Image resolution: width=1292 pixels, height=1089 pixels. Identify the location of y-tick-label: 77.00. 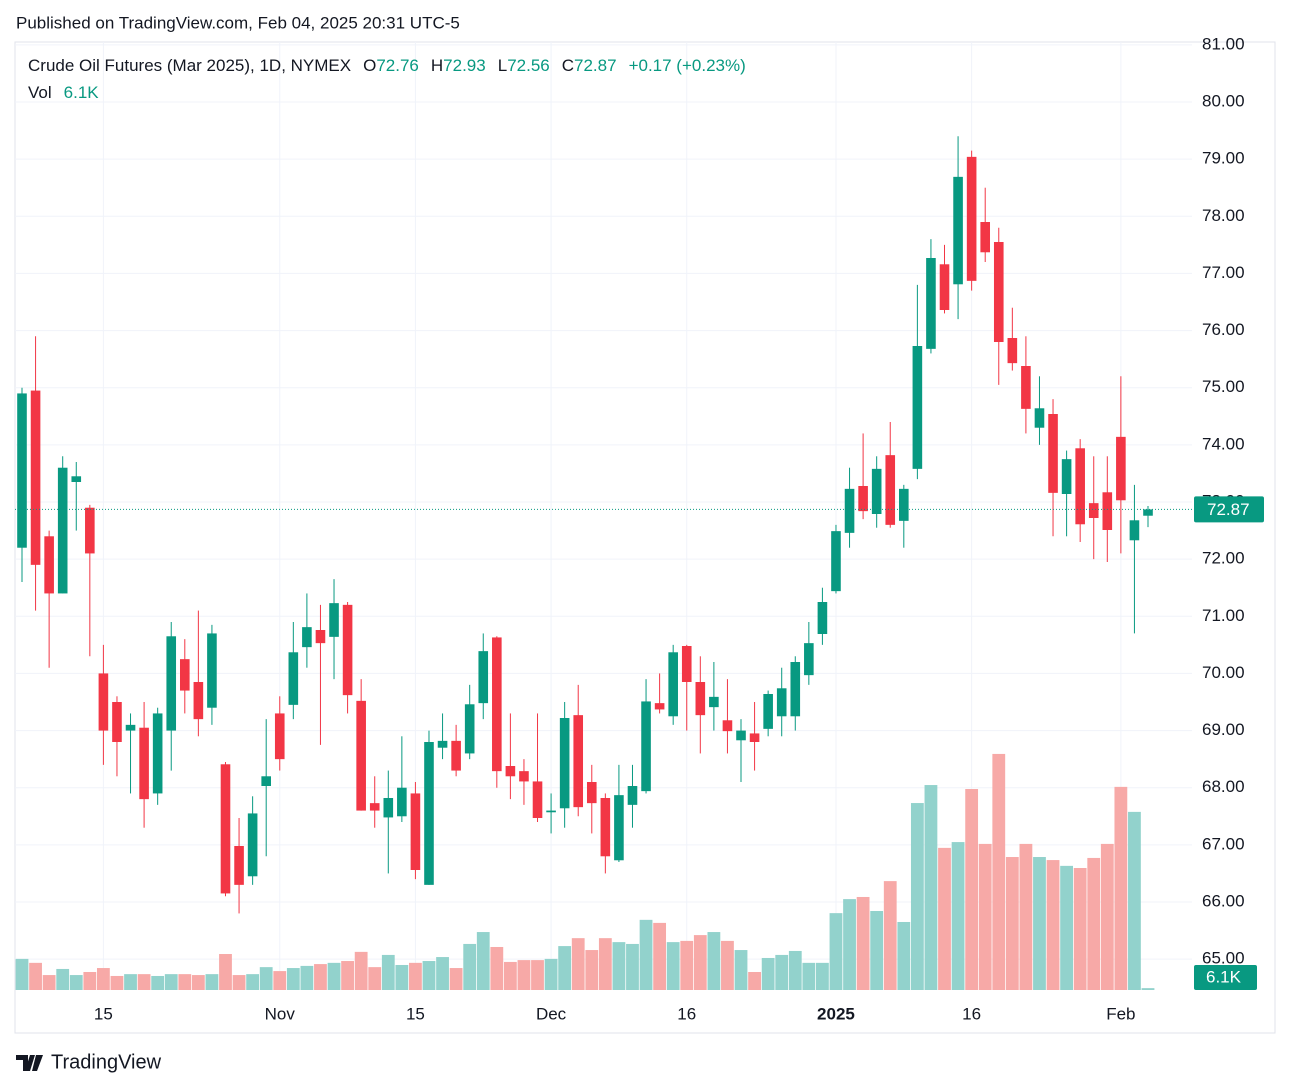
(1223, 272).